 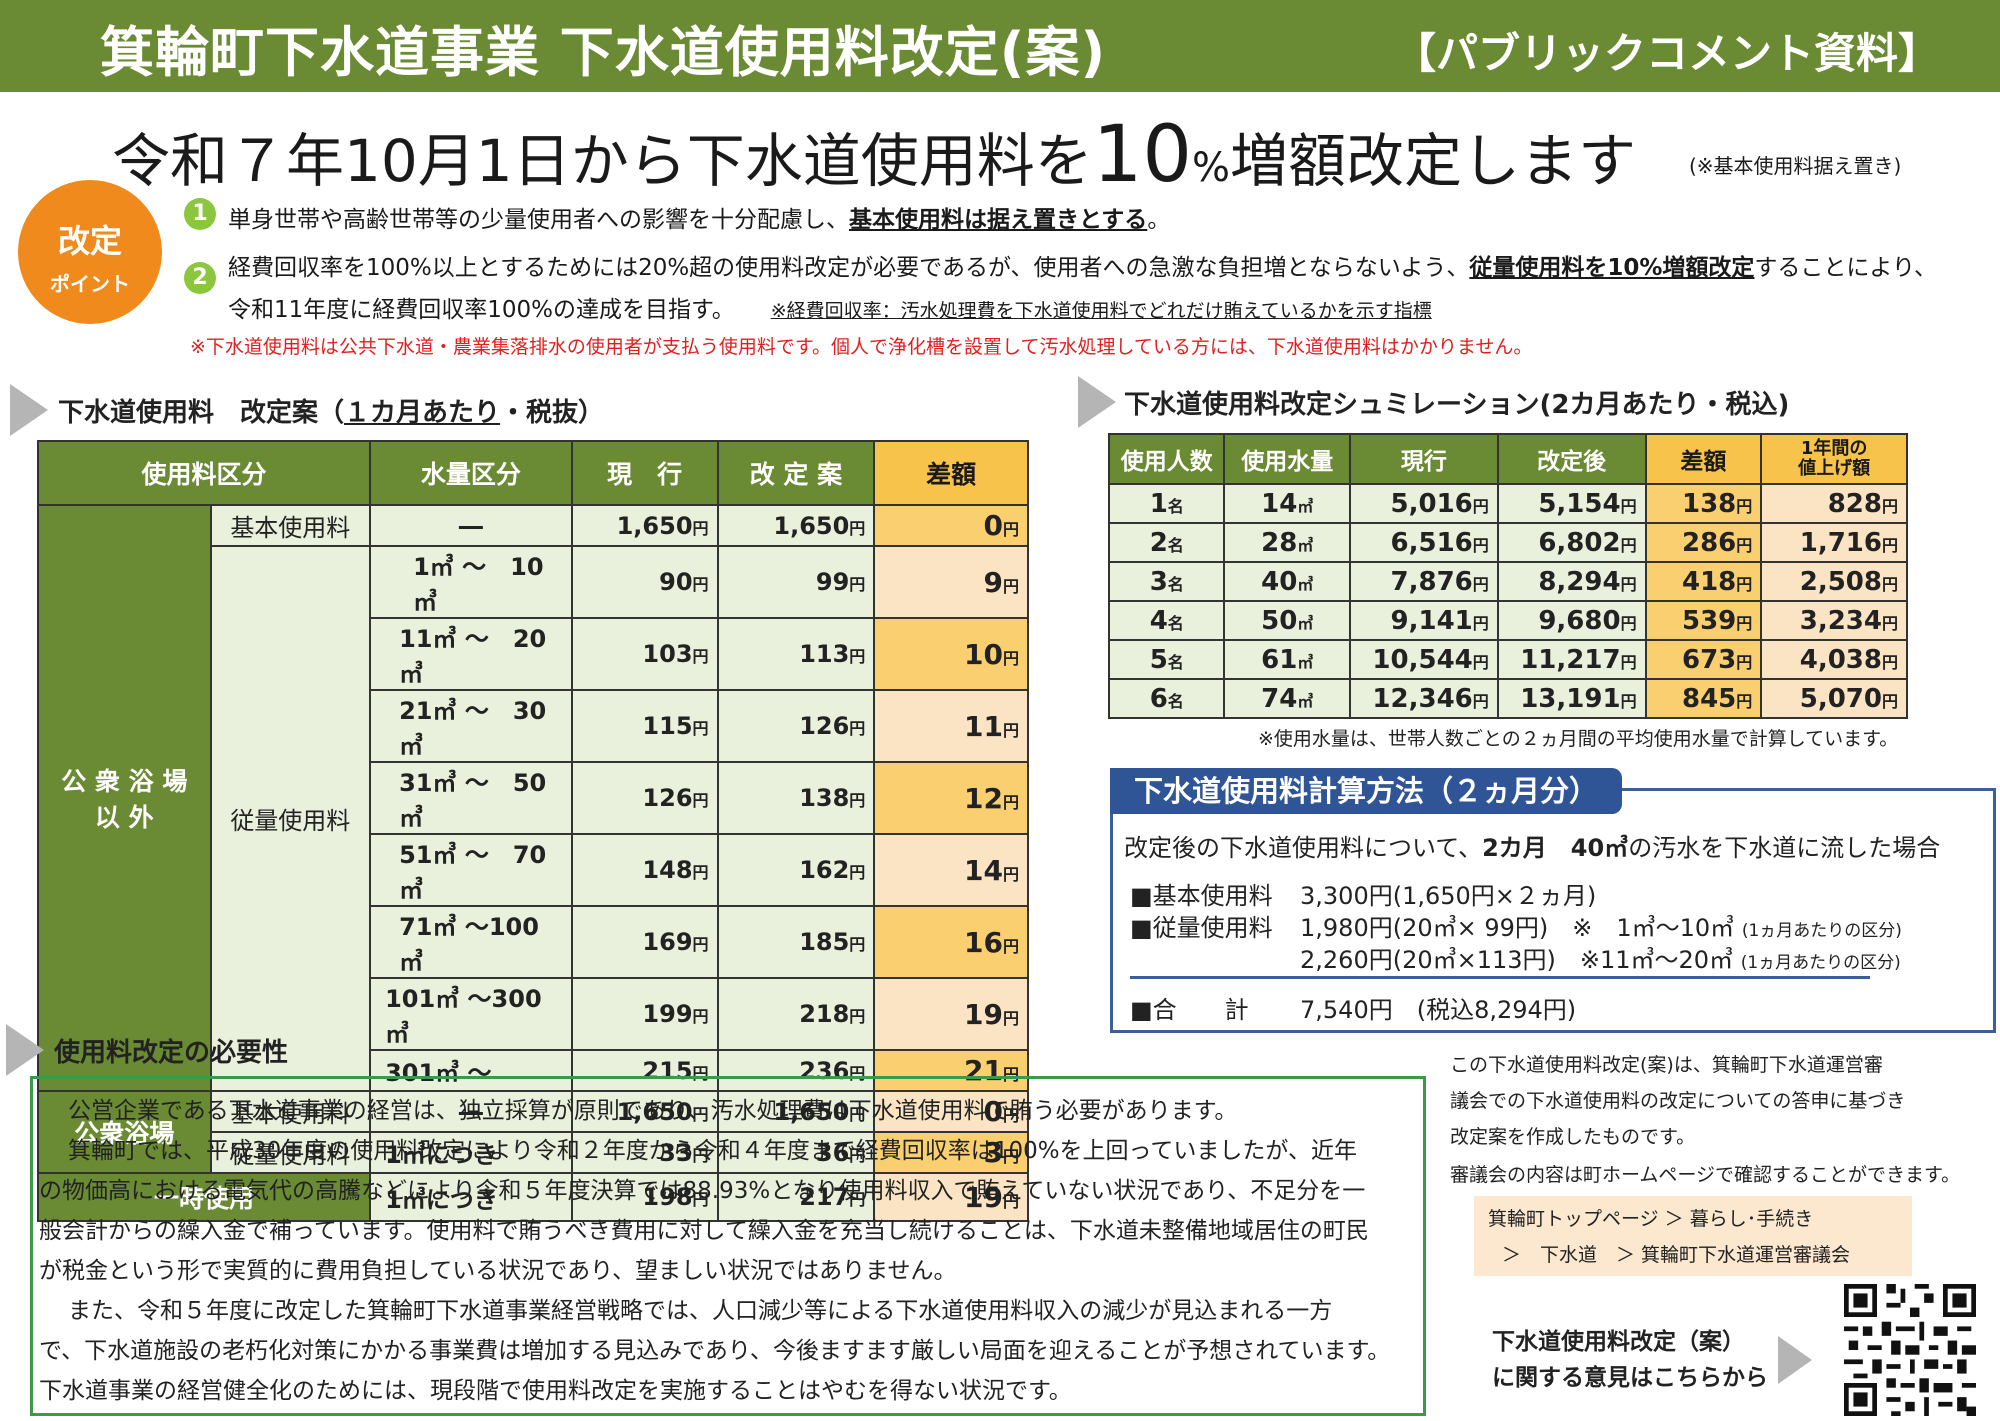 What do you see at coordinates (471, 870) in the screenshot?
I see `volume-cell: 51㎥ ～ 70㎥` at bounding box center [471, 870].